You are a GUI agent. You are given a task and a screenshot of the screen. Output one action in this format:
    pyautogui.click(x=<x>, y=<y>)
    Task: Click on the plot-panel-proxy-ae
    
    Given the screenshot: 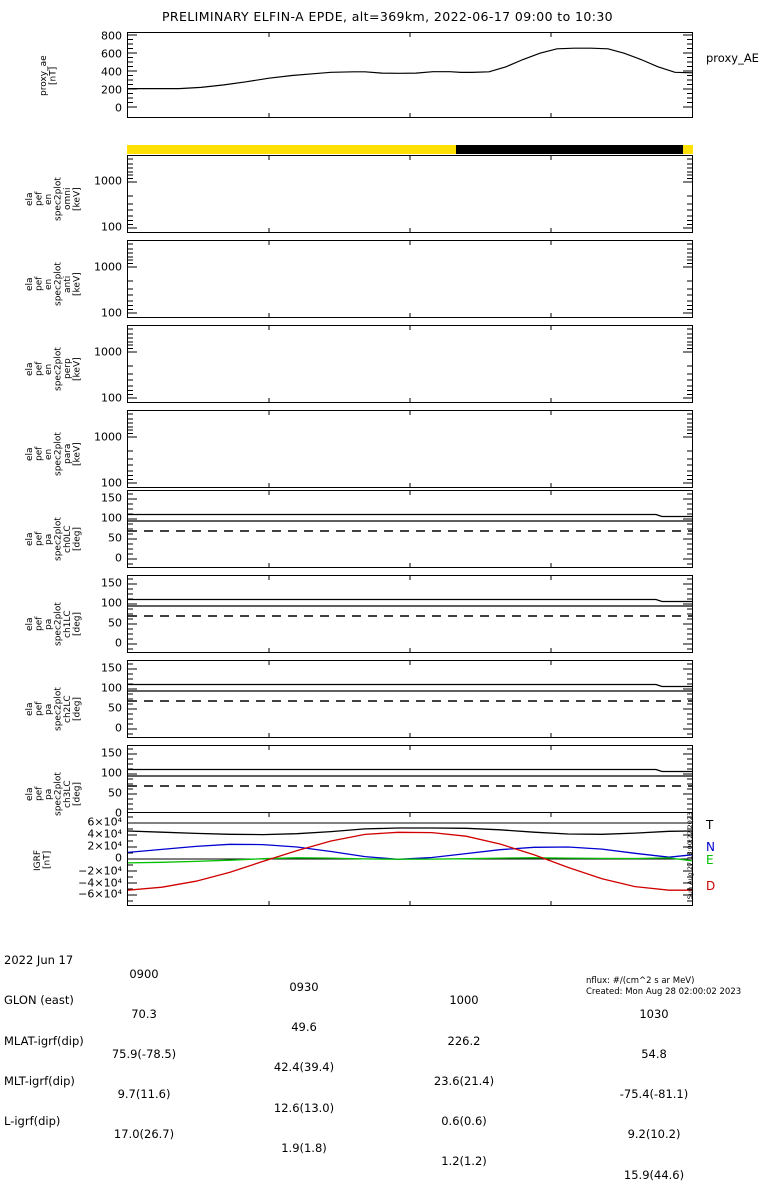 What is the action you would take?
    pyautogui.click(x=410, y=75)
    